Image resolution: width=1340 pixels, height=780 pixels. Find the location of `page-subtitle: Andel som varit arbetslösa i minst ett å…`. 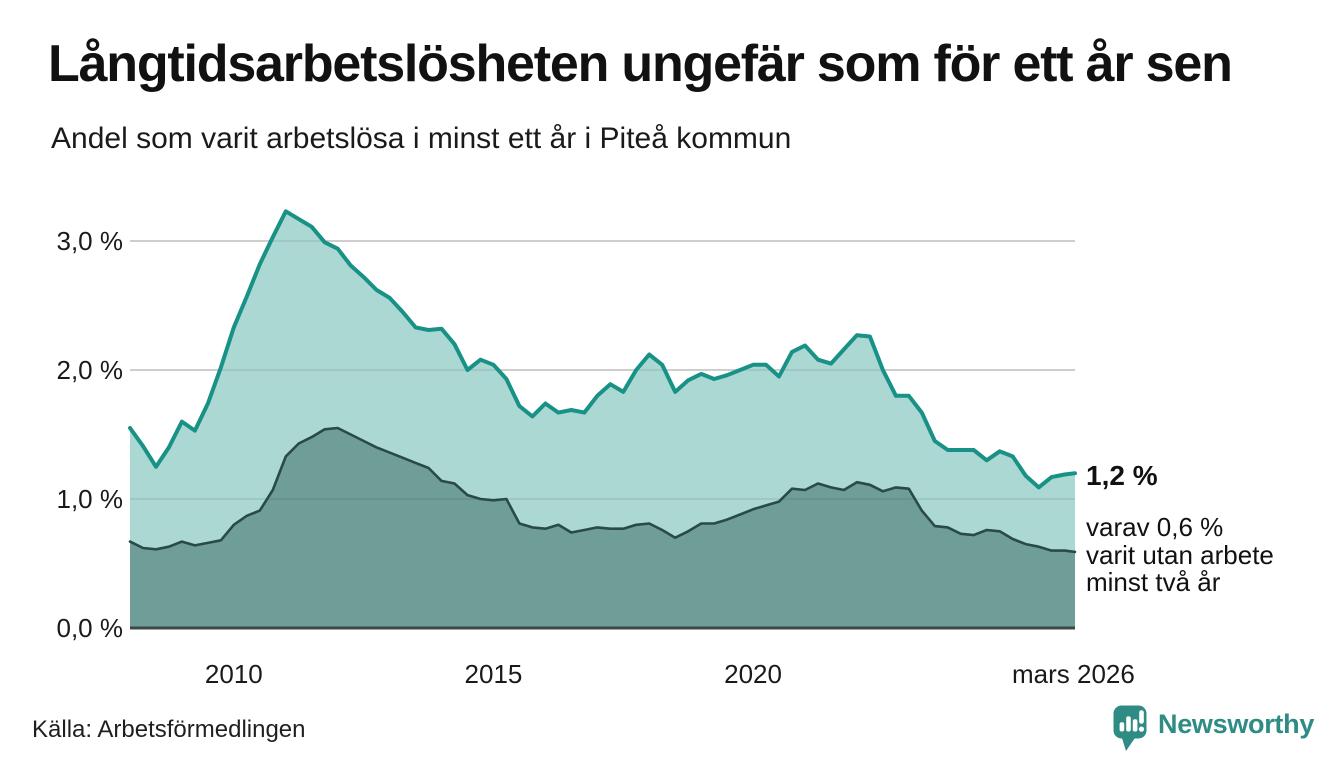

page-subtitle: Andel som varit arbetslösa i minst ett å… is located at coordinates (421, 138).